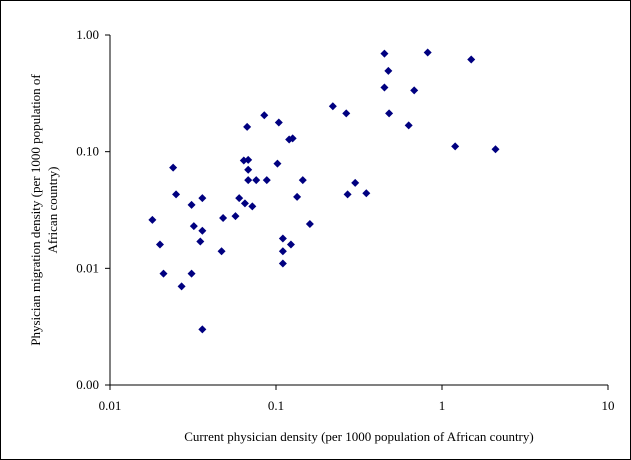  What do you see at coordinates (52, 210) in the screenshot?
I see `y-axis-title-line-2: African country)` at bounding box center [52, 210].